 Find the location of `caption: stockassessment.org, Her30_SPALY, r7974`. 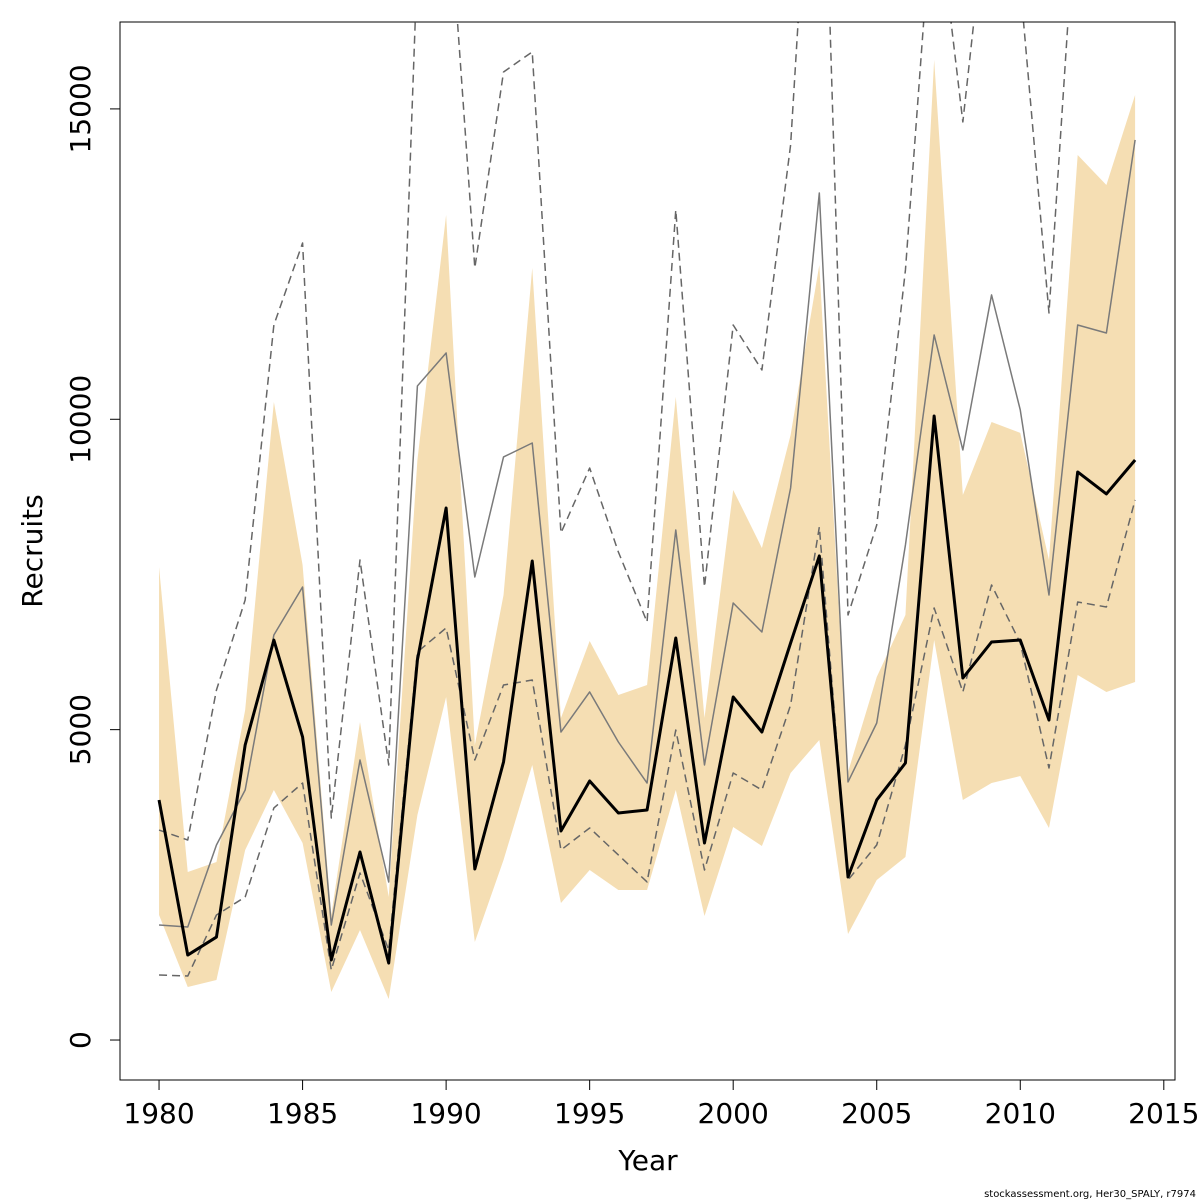

caption: stockassessment.org, Her30_SPALY, r7974 is located at coordinates (1090, 1194).